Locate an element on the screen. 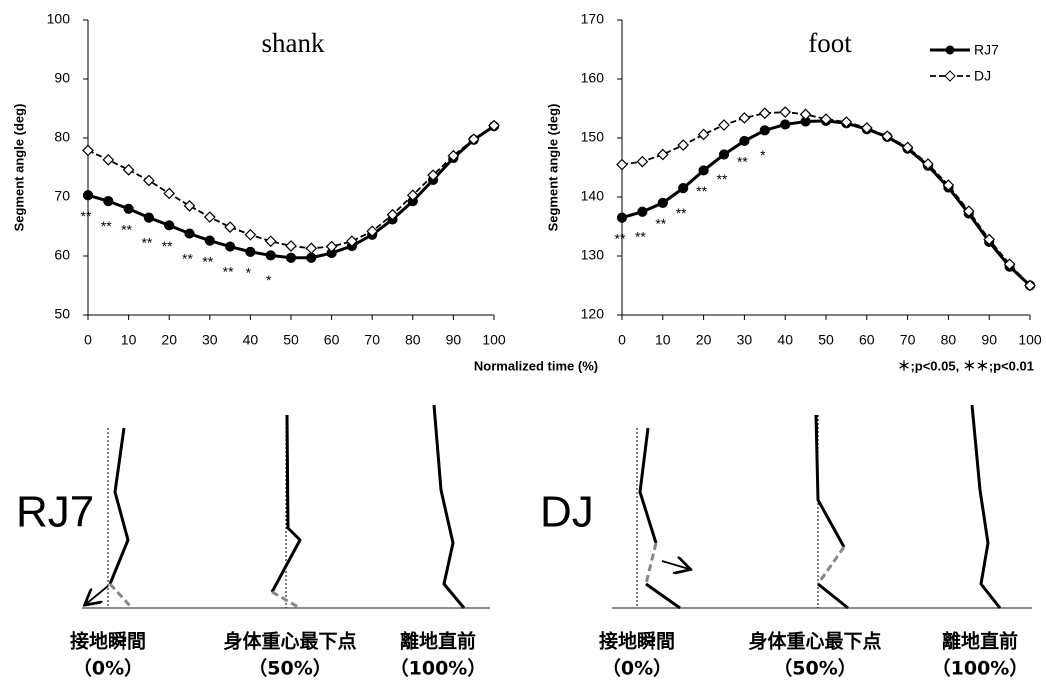  y-axis-label: Segment angle (deg) is located at coordinates (18, 168).